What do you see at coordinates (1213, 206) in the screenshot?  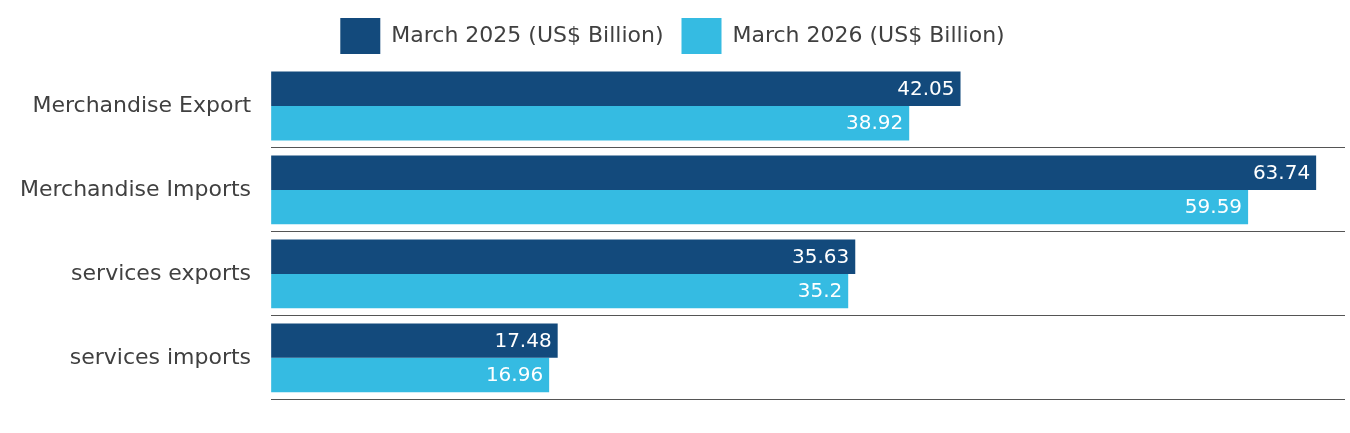 I see `data-label: 59.59` at bounding box center [1213, 206].